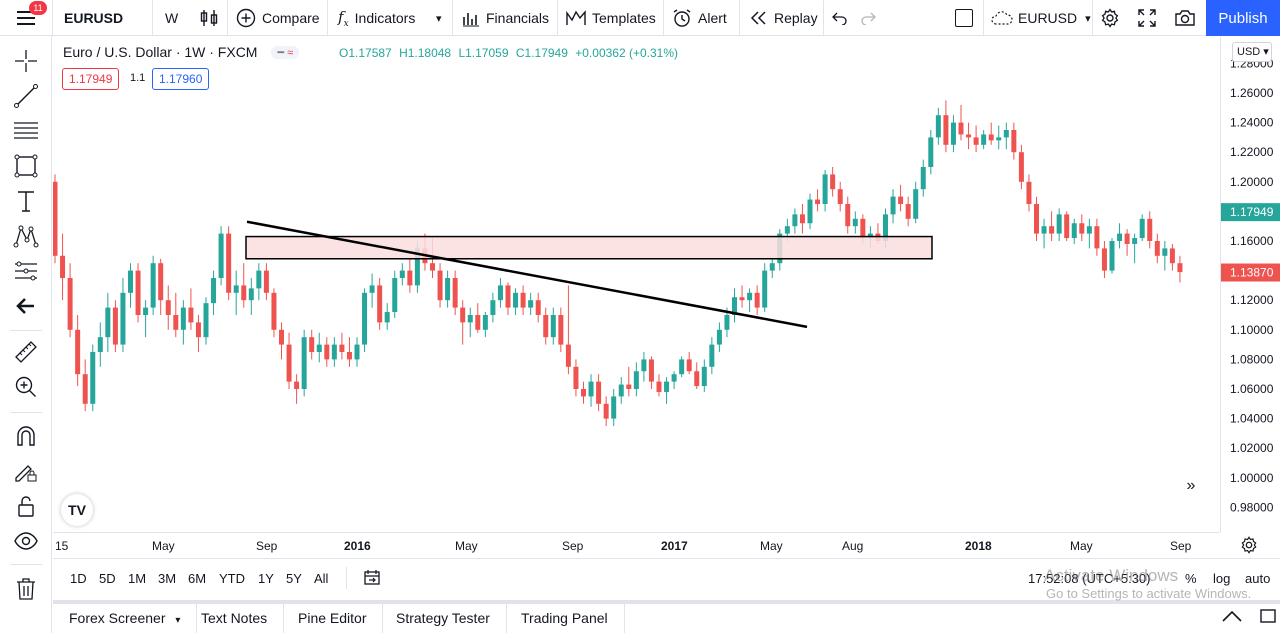 The image size is (1280, 633). What do you see at coordinates (636, 545) in the screenshot?
I see `time-axis: 15 May Sep 2016 May Sep 2017 May Aug 2018 May Sep` at bounding box center [636, 545].